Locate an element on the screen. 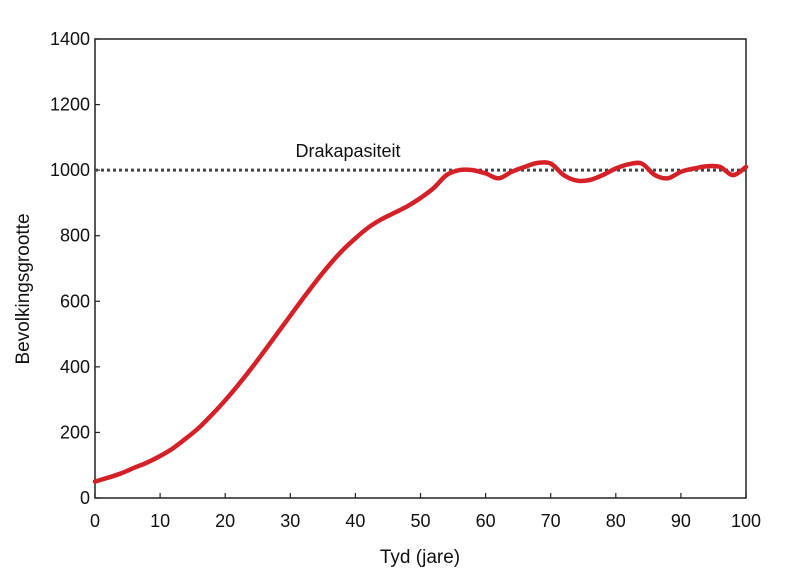 Image resolution: width=799 pixels, height=585 pixels. x-tick-label: 90 is located at coordinates (681, 521).